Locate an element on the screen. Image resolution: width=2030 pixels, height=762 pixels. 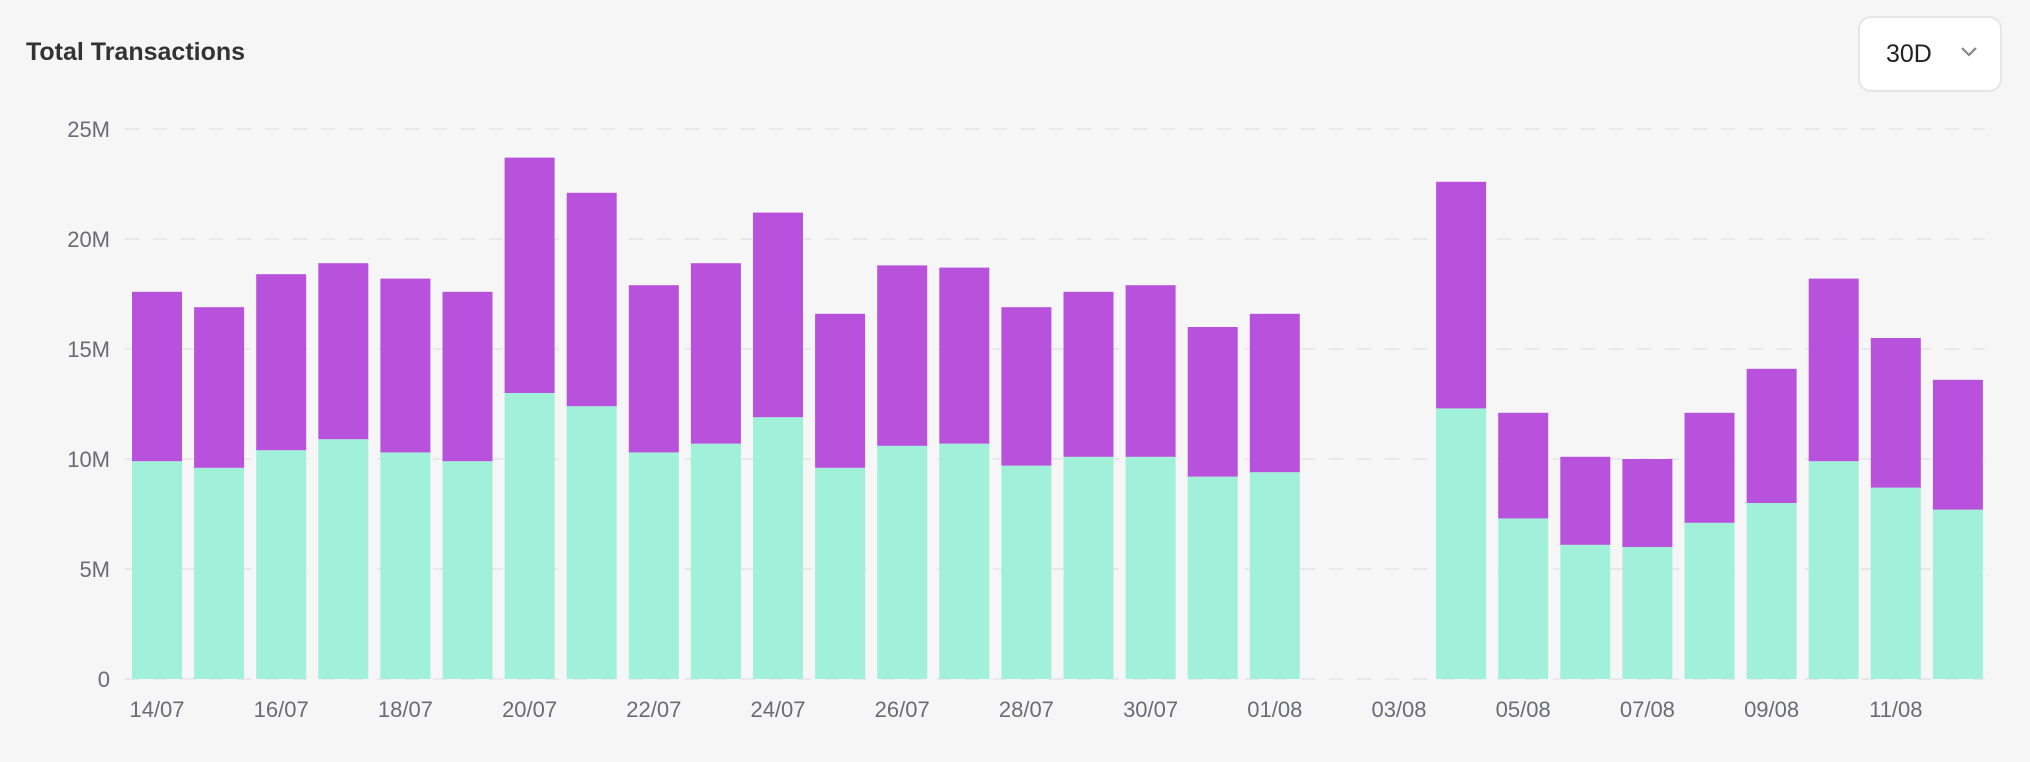
x-tick-label: 07/08 is located at coordinates (1647, 709).